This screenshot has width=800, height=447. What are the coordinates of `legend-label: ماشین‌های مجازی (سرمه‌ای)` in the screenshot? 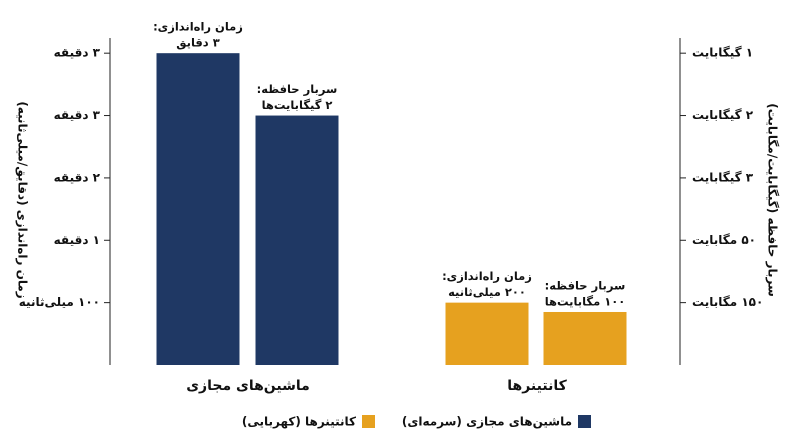 It's located at (487, 422).